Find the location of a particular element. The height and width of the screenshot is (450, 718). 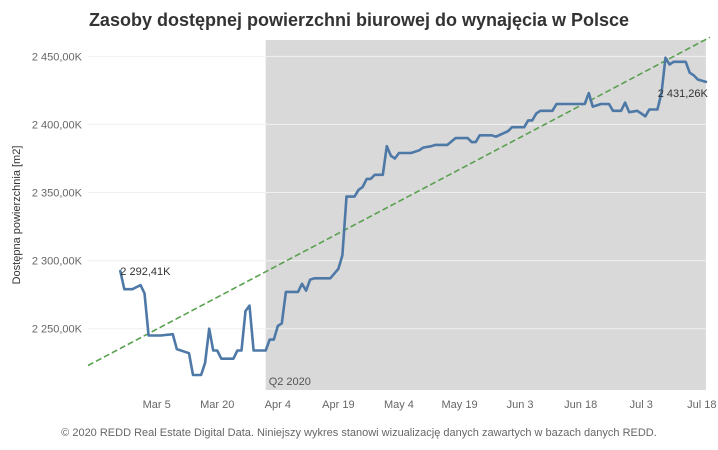

x-tick-label: Jul 3 is located at coordinates (641, 405).